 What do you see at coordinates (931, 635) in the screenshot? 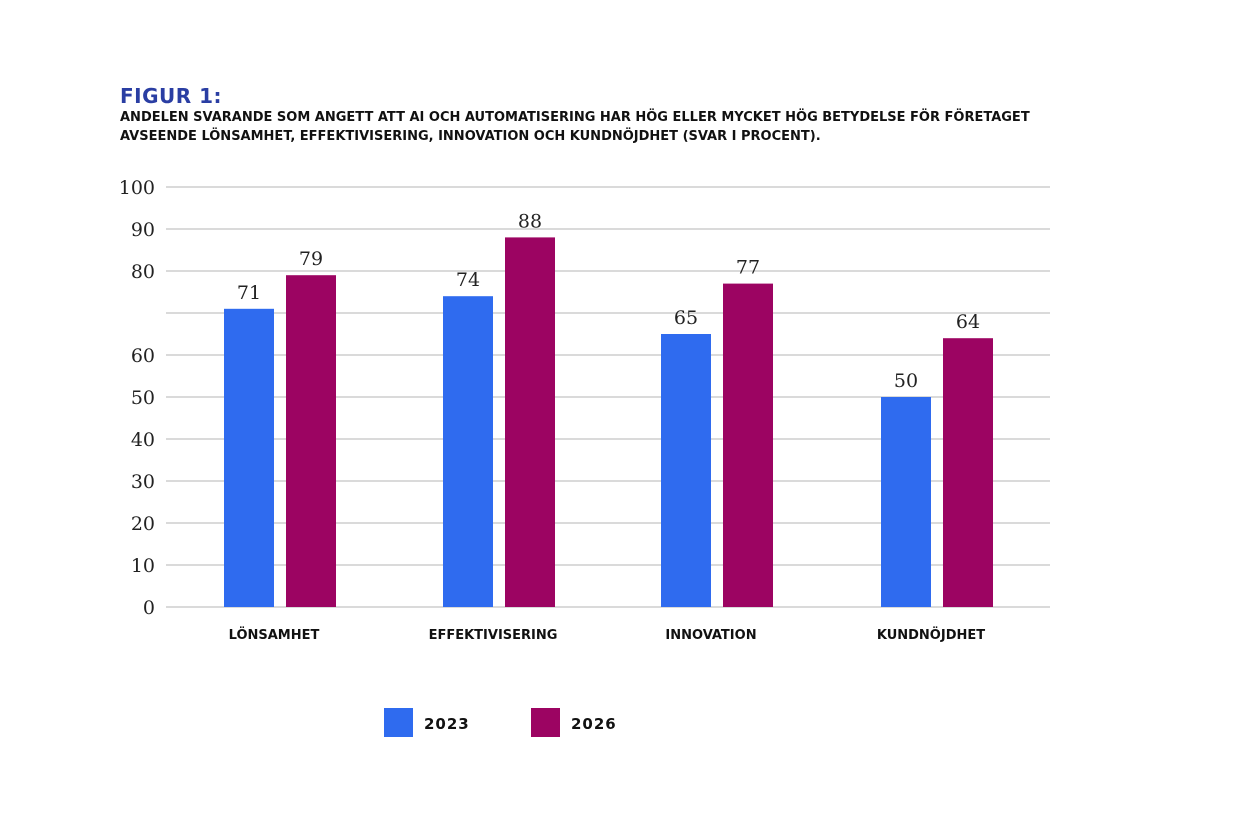
I see `category-label-3: KUNDNÖJDHET` at bounding box center [931, 635].